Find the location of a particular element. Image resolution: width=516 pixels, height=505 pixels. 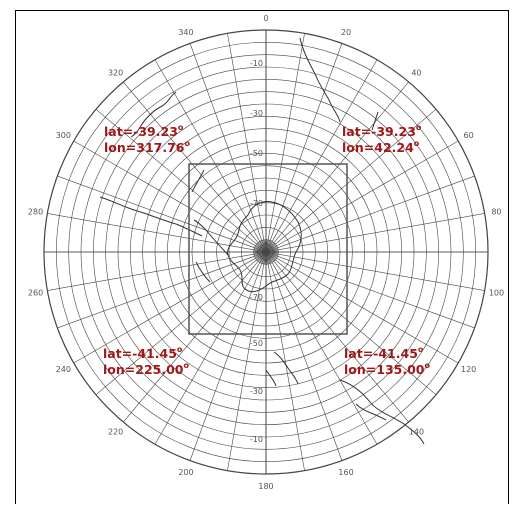

madagascar is located at coordinates (375, 121).